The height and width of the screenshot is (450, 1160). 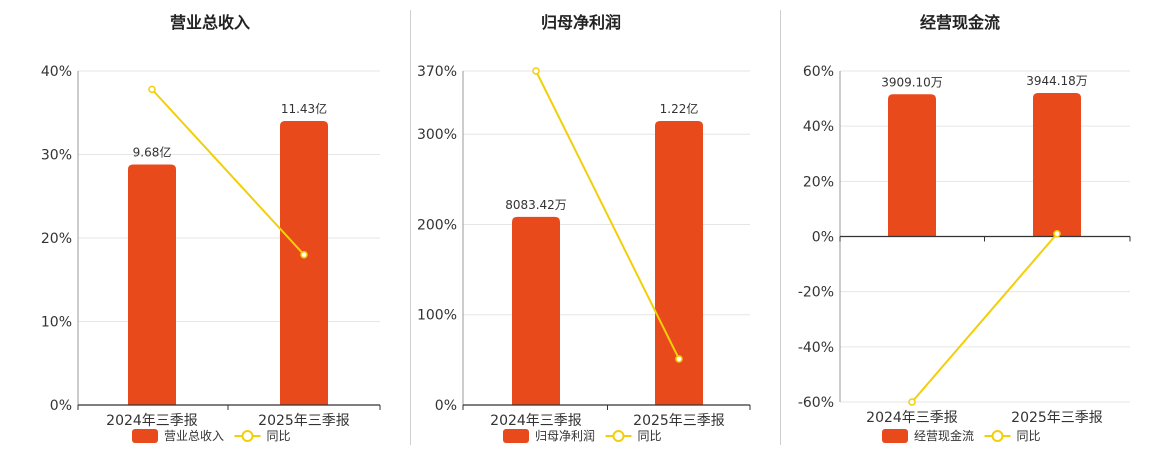 What do you see at coordinates (818, 127) in the screenshot?
I see `y-tick-label-3-5: 40%` at bounding box center [818, 127].